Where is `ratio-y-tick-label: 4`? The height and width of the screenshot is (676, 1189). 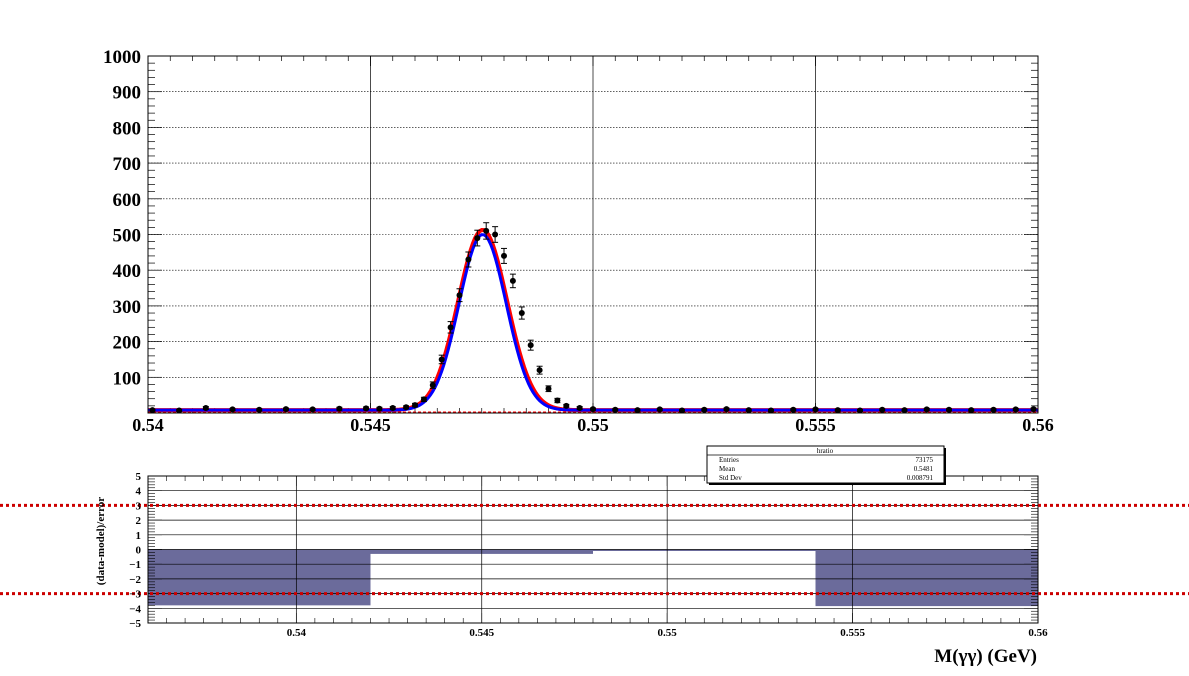
ratio-y-tick-label: 4 is located at coordinates (139, 492).